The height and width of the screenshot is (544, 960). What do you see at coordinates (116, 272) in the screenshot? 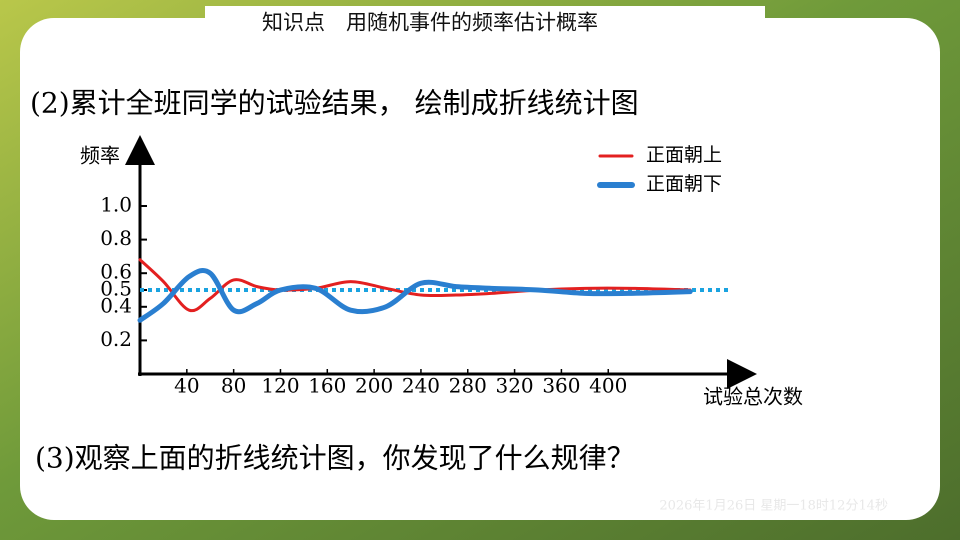
I see `y-tick-label: 0.6` at bounding box center [116, 272].